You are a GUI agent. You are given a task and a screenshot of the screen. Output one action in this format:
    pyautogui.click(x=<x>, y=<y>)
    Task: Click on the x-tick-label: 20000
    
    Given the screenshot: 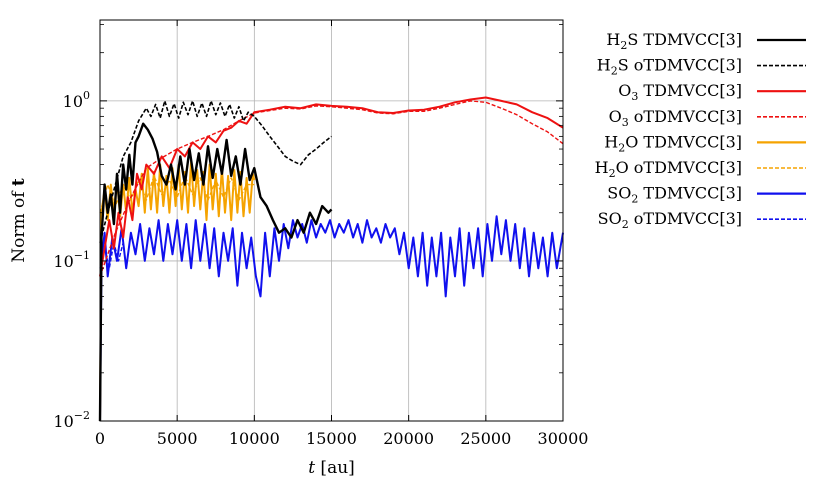 What is the action you would take?
    pyautogui.click(x=408, y=438)
    